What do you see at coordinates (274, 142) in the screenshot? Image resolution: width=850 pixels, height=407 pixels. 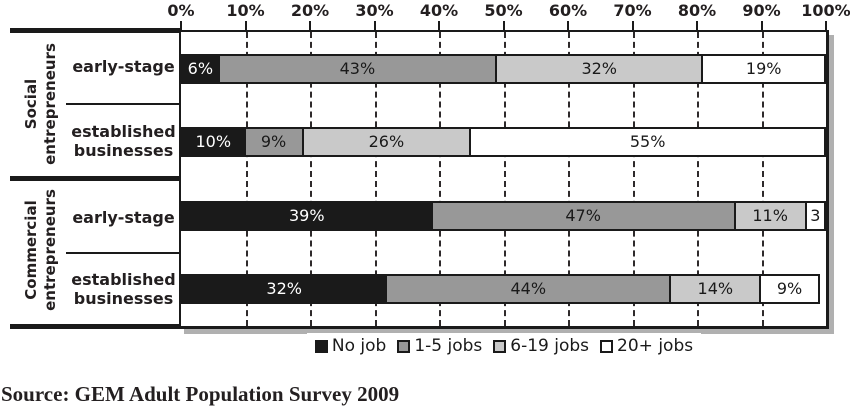 I see `bar-segment-1-5-jobs: 9%` at bounding box center [274, 142].